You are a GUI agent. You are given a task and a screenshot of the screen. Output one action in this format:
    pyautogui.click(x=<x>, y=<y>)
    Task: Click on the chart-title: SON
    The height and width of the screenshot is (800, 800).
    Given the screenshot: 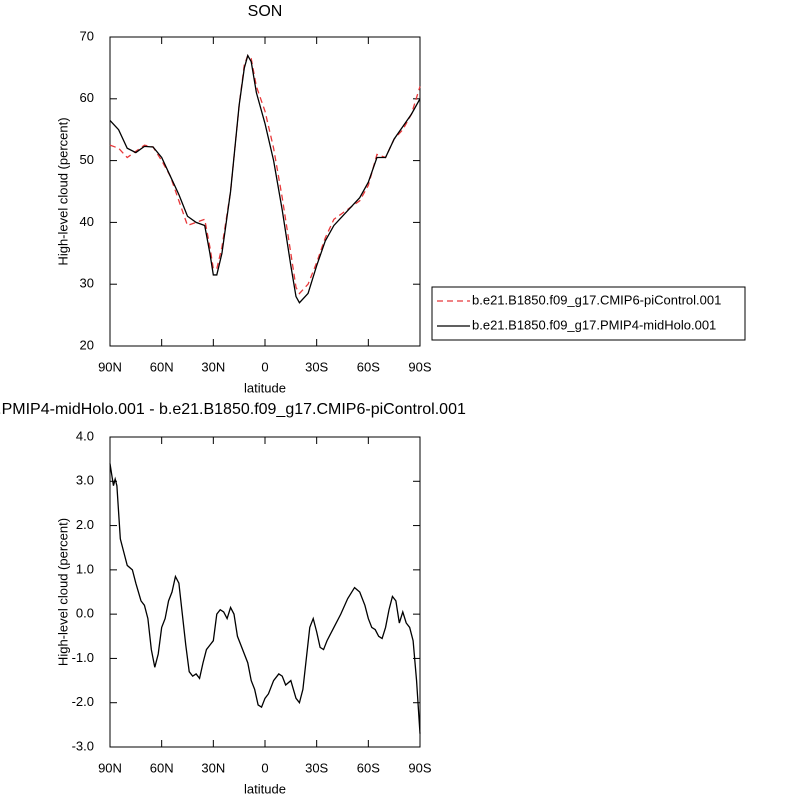 What is the action you would take?
    pyautogui.click(x=265, y=11)
    